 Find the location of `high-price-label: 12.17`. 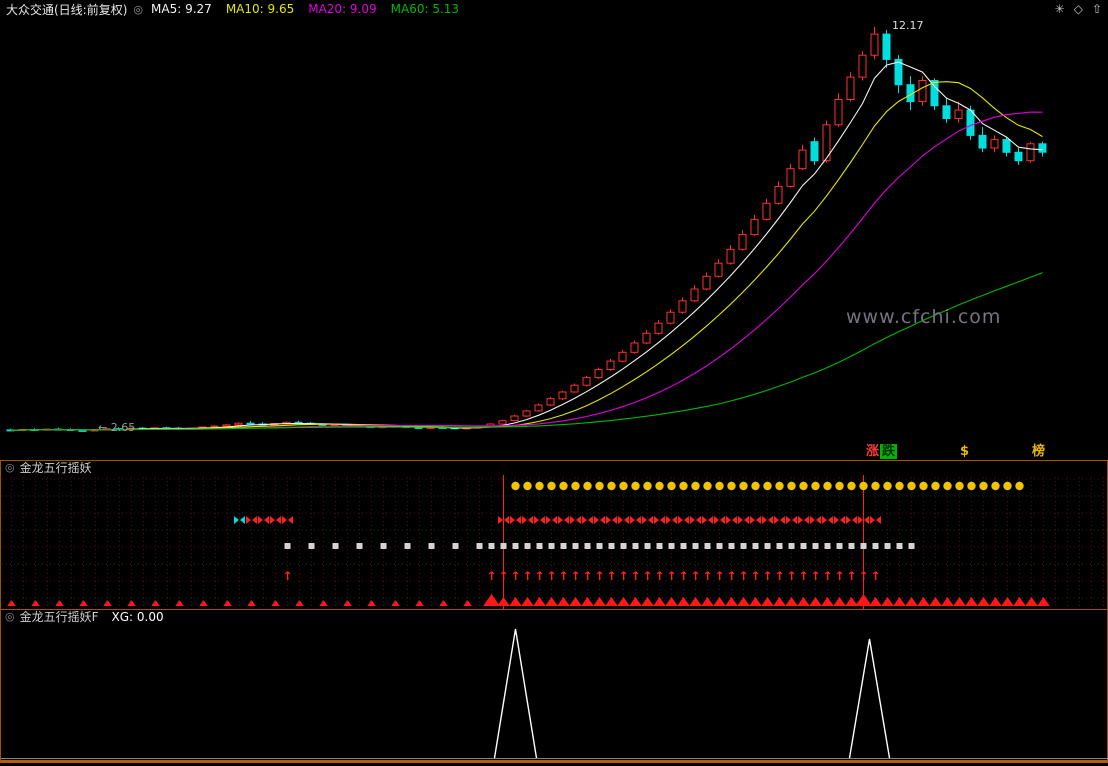

high-price-label: 12.17 is located at coordinates (908, 25).